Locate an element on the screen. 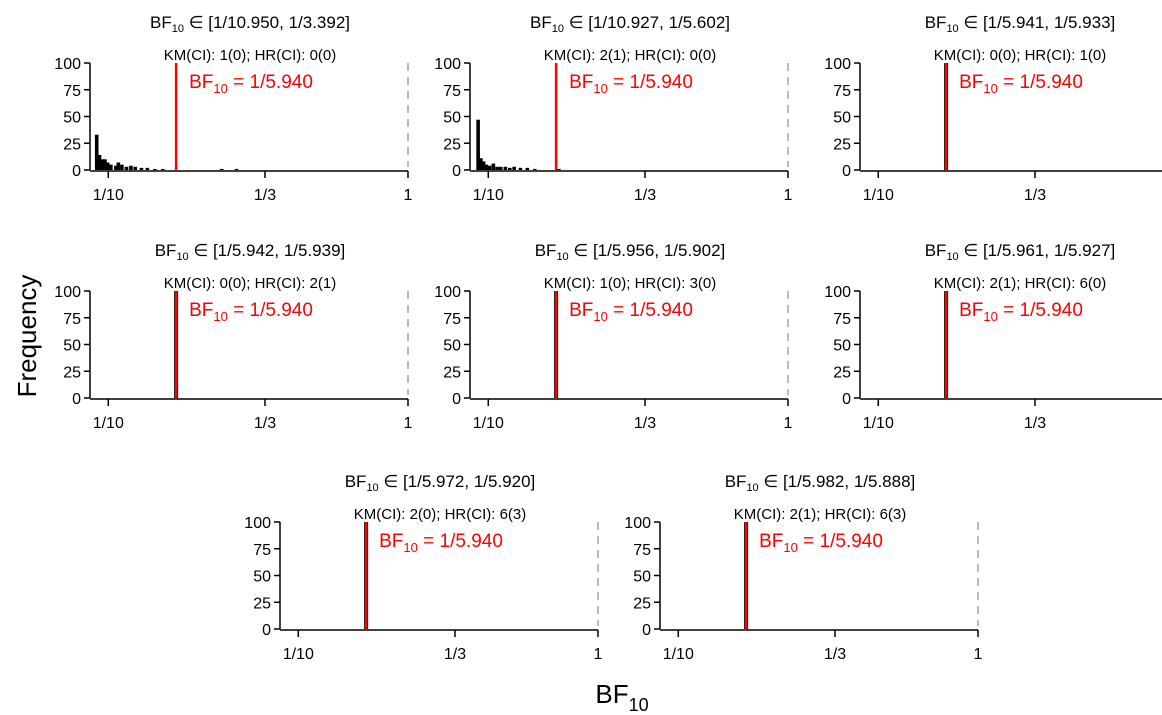 The height and width of the screenshot is (715, 1162). panel-title: BF10 ∈ [1/10.927, 1/5.602] is located at coordinates (630, 24).